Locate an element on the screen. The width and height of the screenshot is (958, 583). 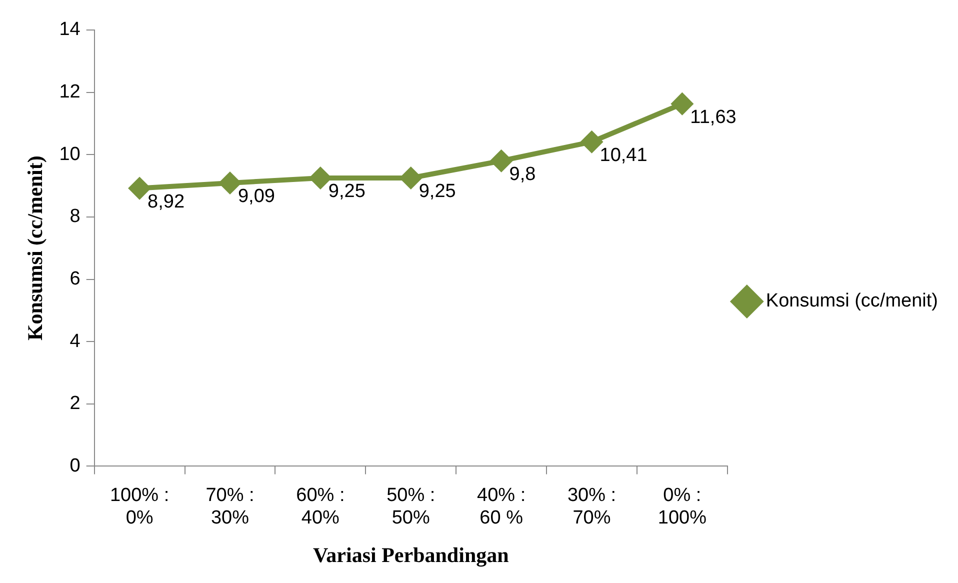
data-label: 10,41 is located at coordinates (624, 155).